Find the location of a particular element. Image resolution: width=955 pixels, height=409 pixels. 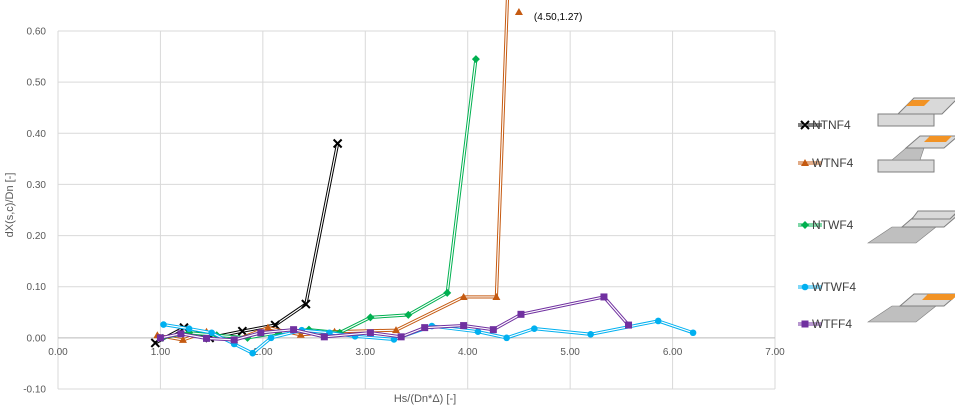

x-tick-label: 7.00 is located at coordinates (775, 352).